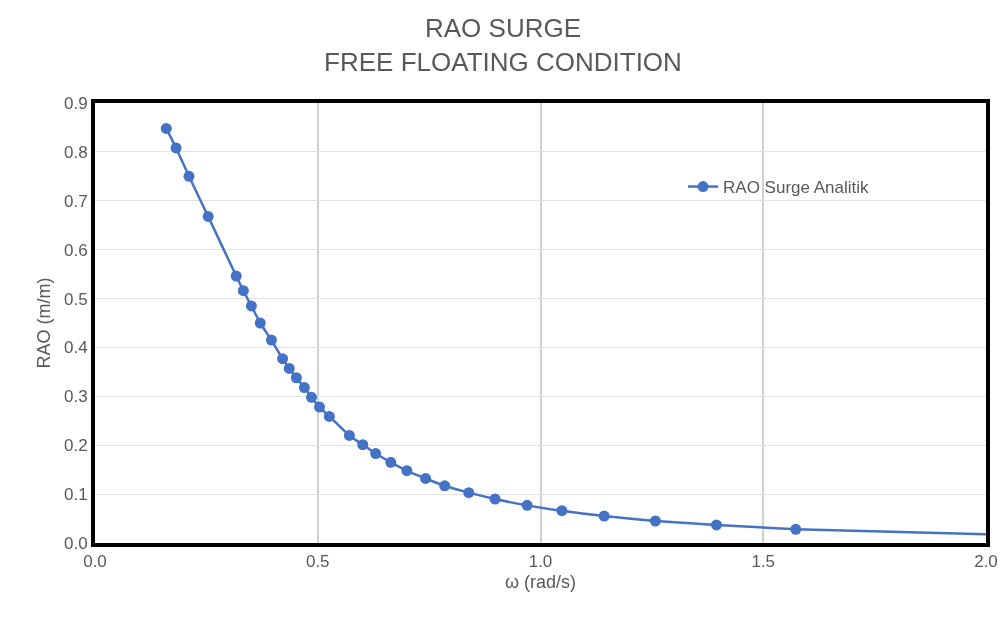 This screenshot has height=619, width=1006. I want to click on chart-title: RAO SURGE FREE FLOATING CONDITION, so click(503, 45).